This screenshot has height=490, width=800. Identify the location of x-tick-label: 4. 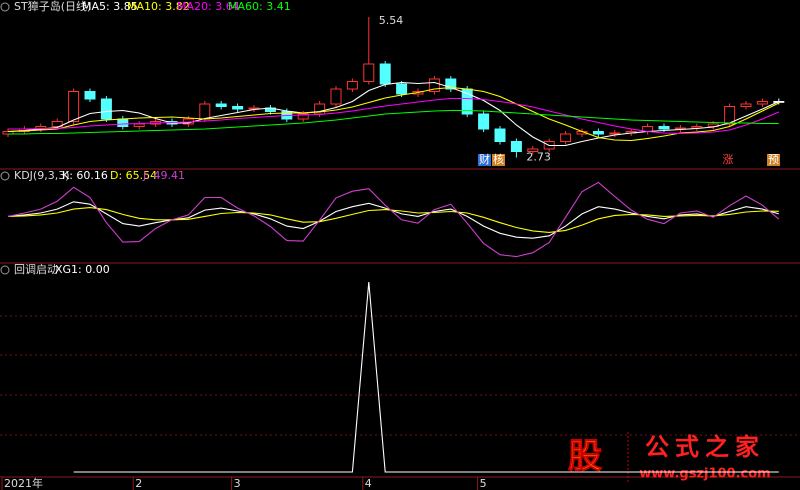
(368, 483).